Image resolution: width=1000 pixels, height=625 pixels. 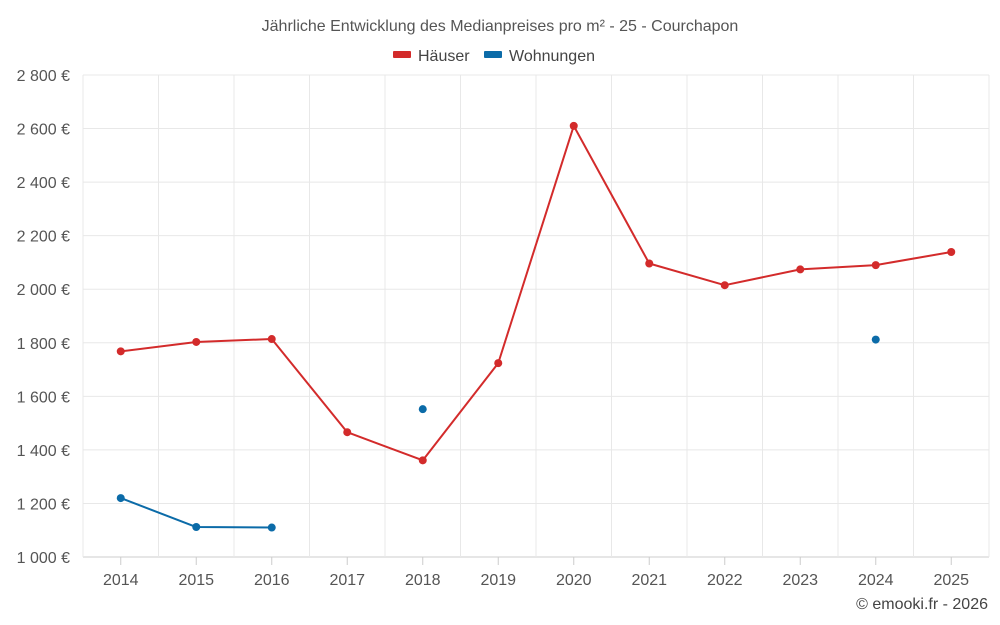 What do you see at coordinates (43, 558) in the screenshot?
I see `y-tick-label: 1 000 €` at bounding box center [43, 558].